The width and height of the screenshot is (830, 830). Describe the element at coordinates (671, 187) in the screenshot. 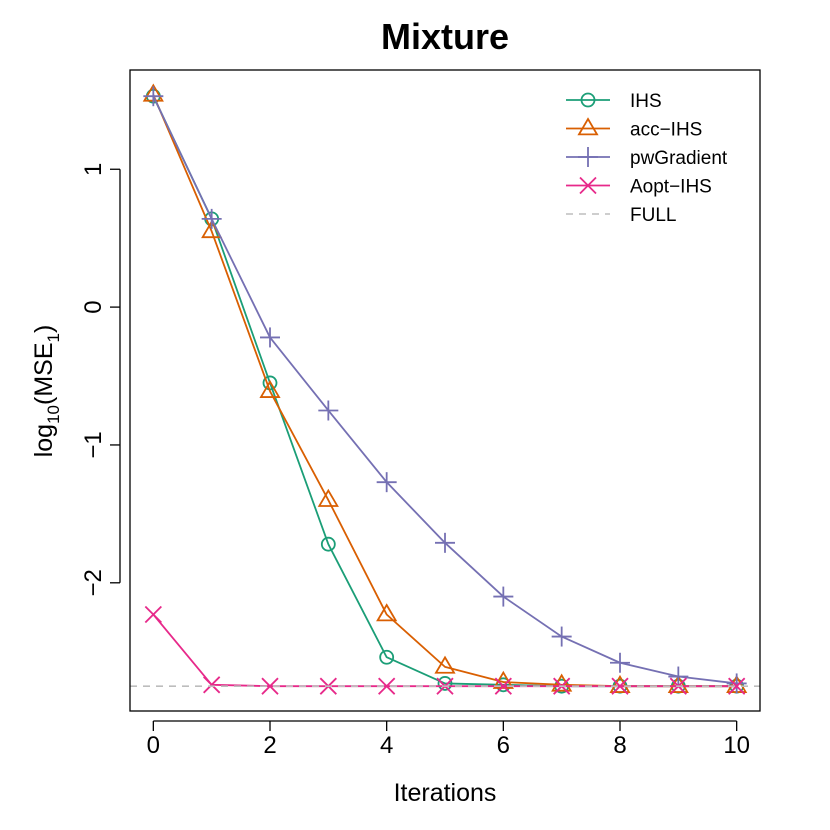

I see `legend-label: Aopt−IHS` at that location.